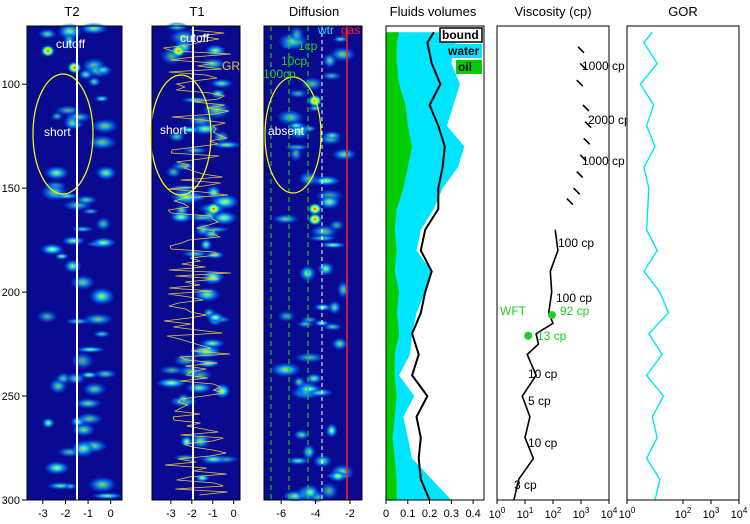  Describe the element at coordinates (543, 443) in the screenshot. I see `viscosity-label-c10b: 10 cp` at that location.